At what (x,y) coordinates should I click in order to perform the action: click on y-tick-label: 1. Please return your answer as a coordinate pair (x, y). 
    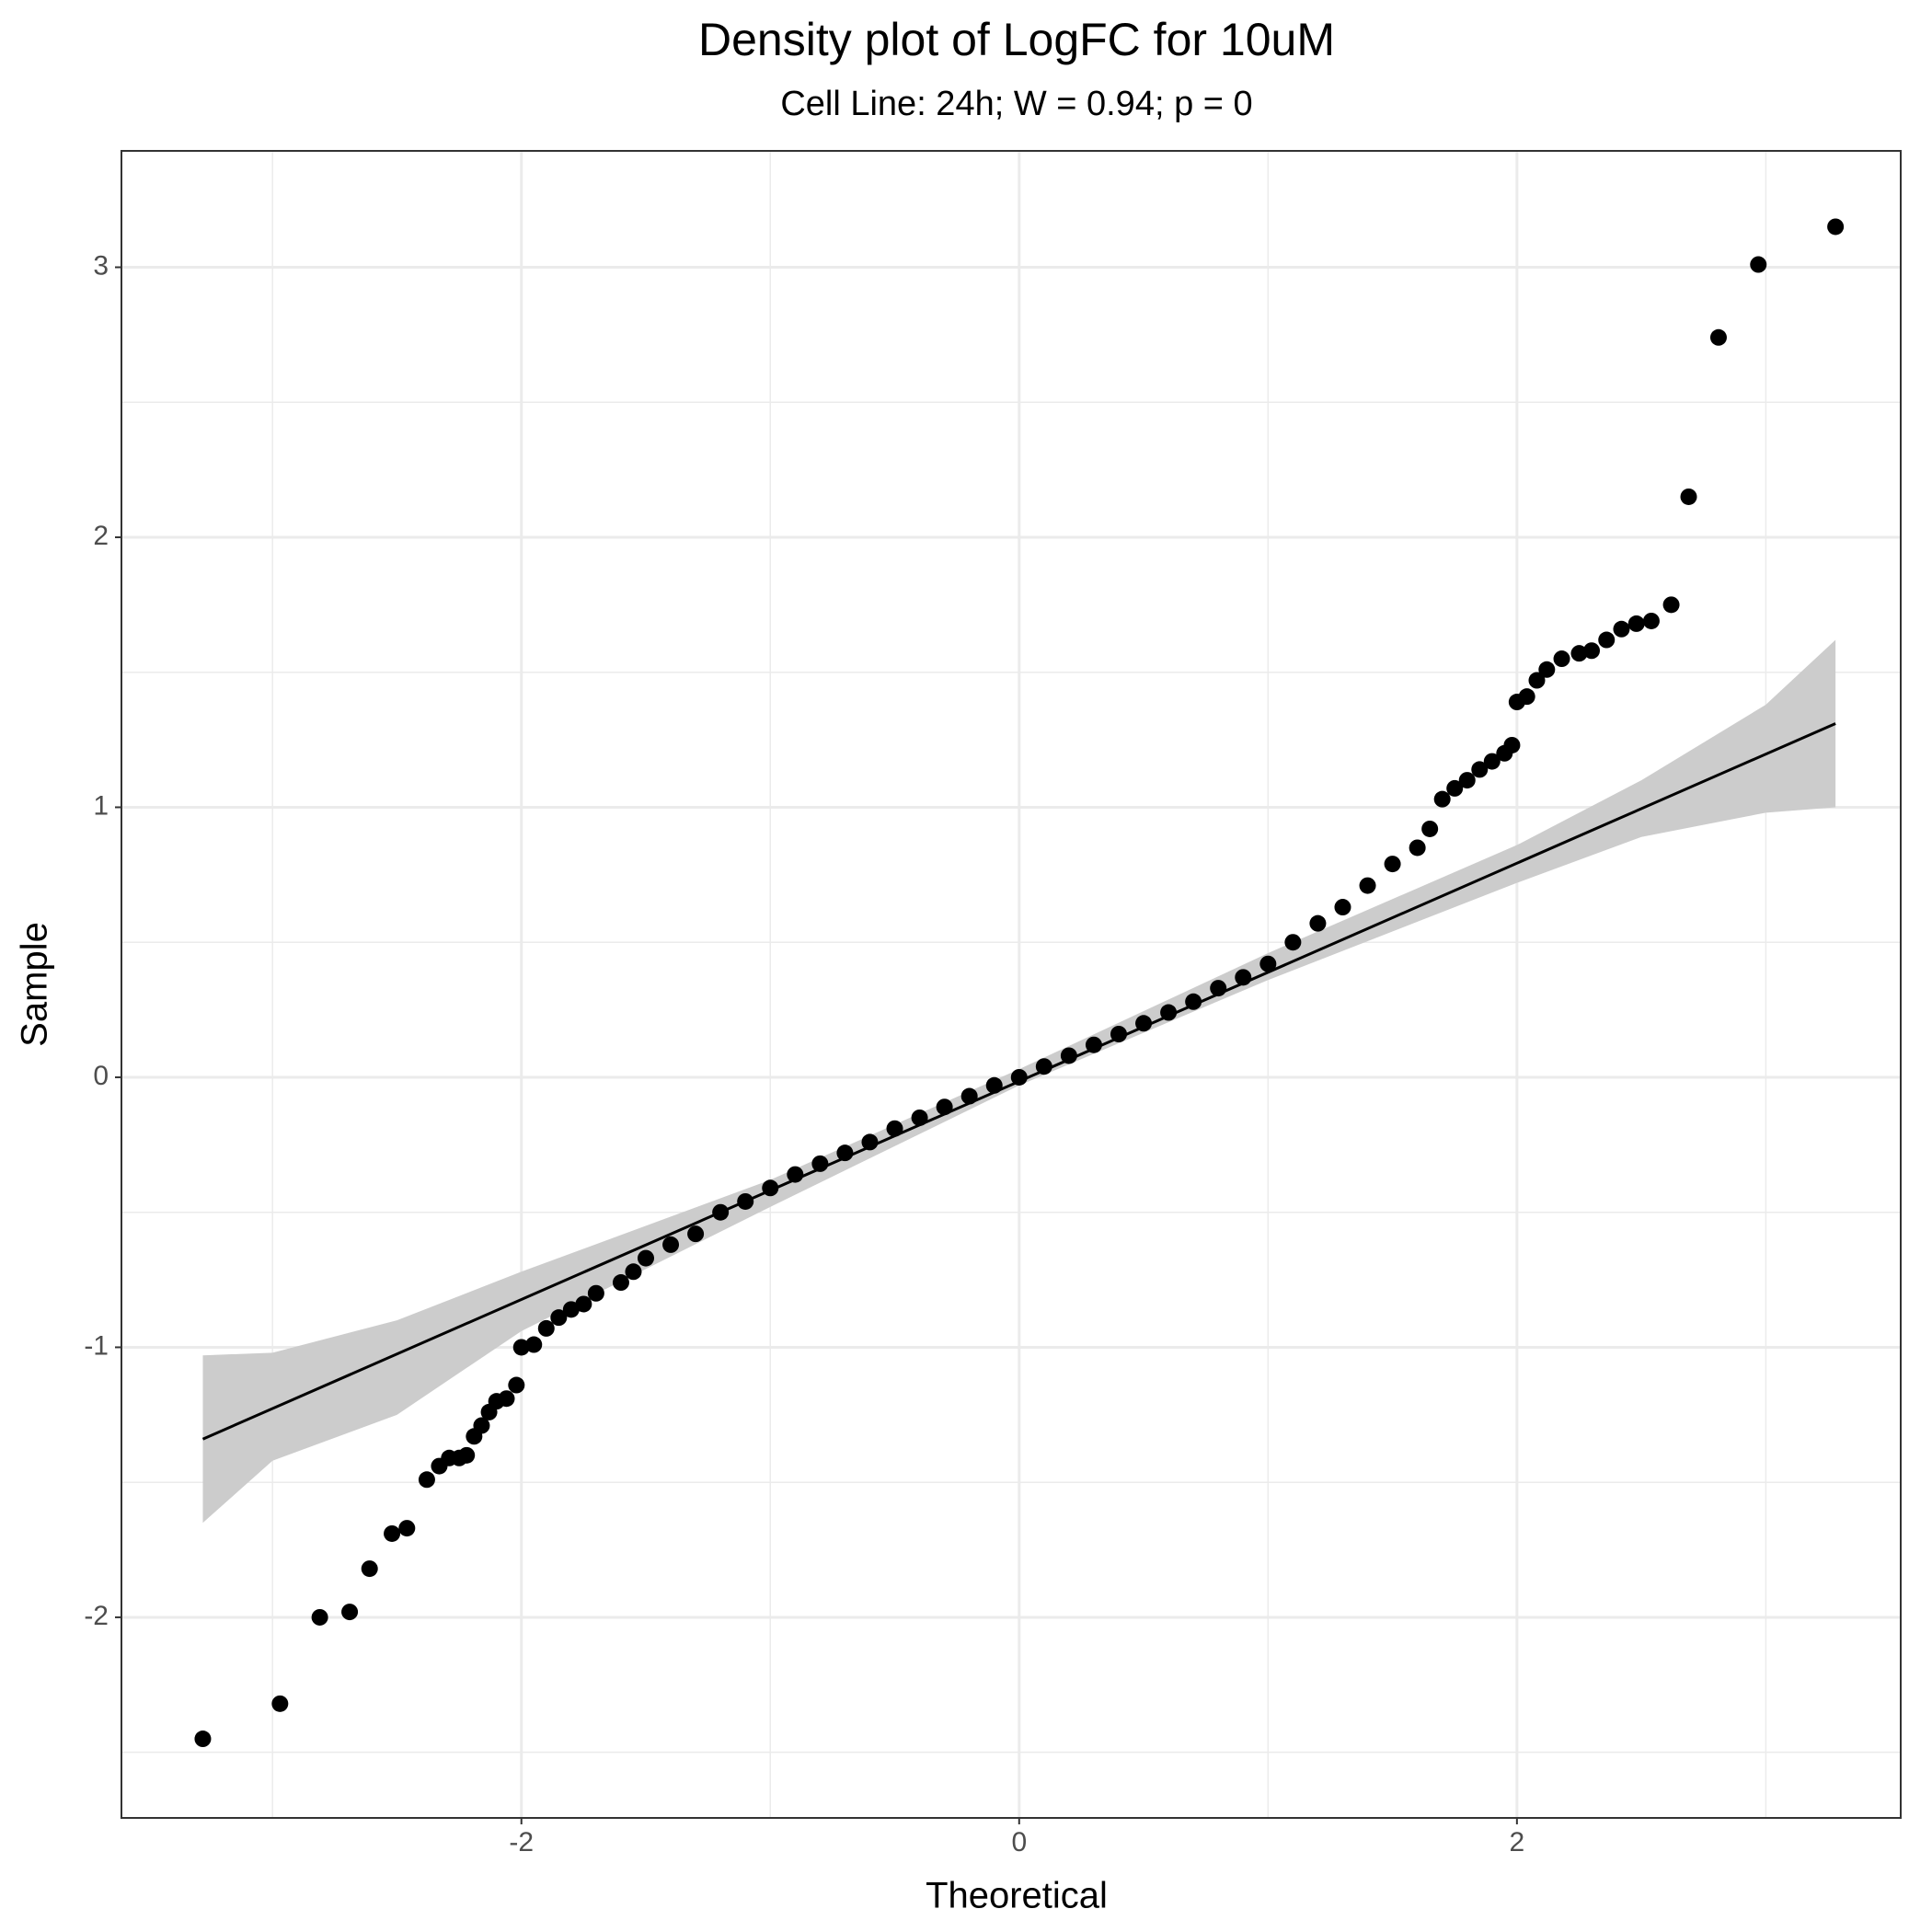
    Looking at the image, I should click on (101, 805).